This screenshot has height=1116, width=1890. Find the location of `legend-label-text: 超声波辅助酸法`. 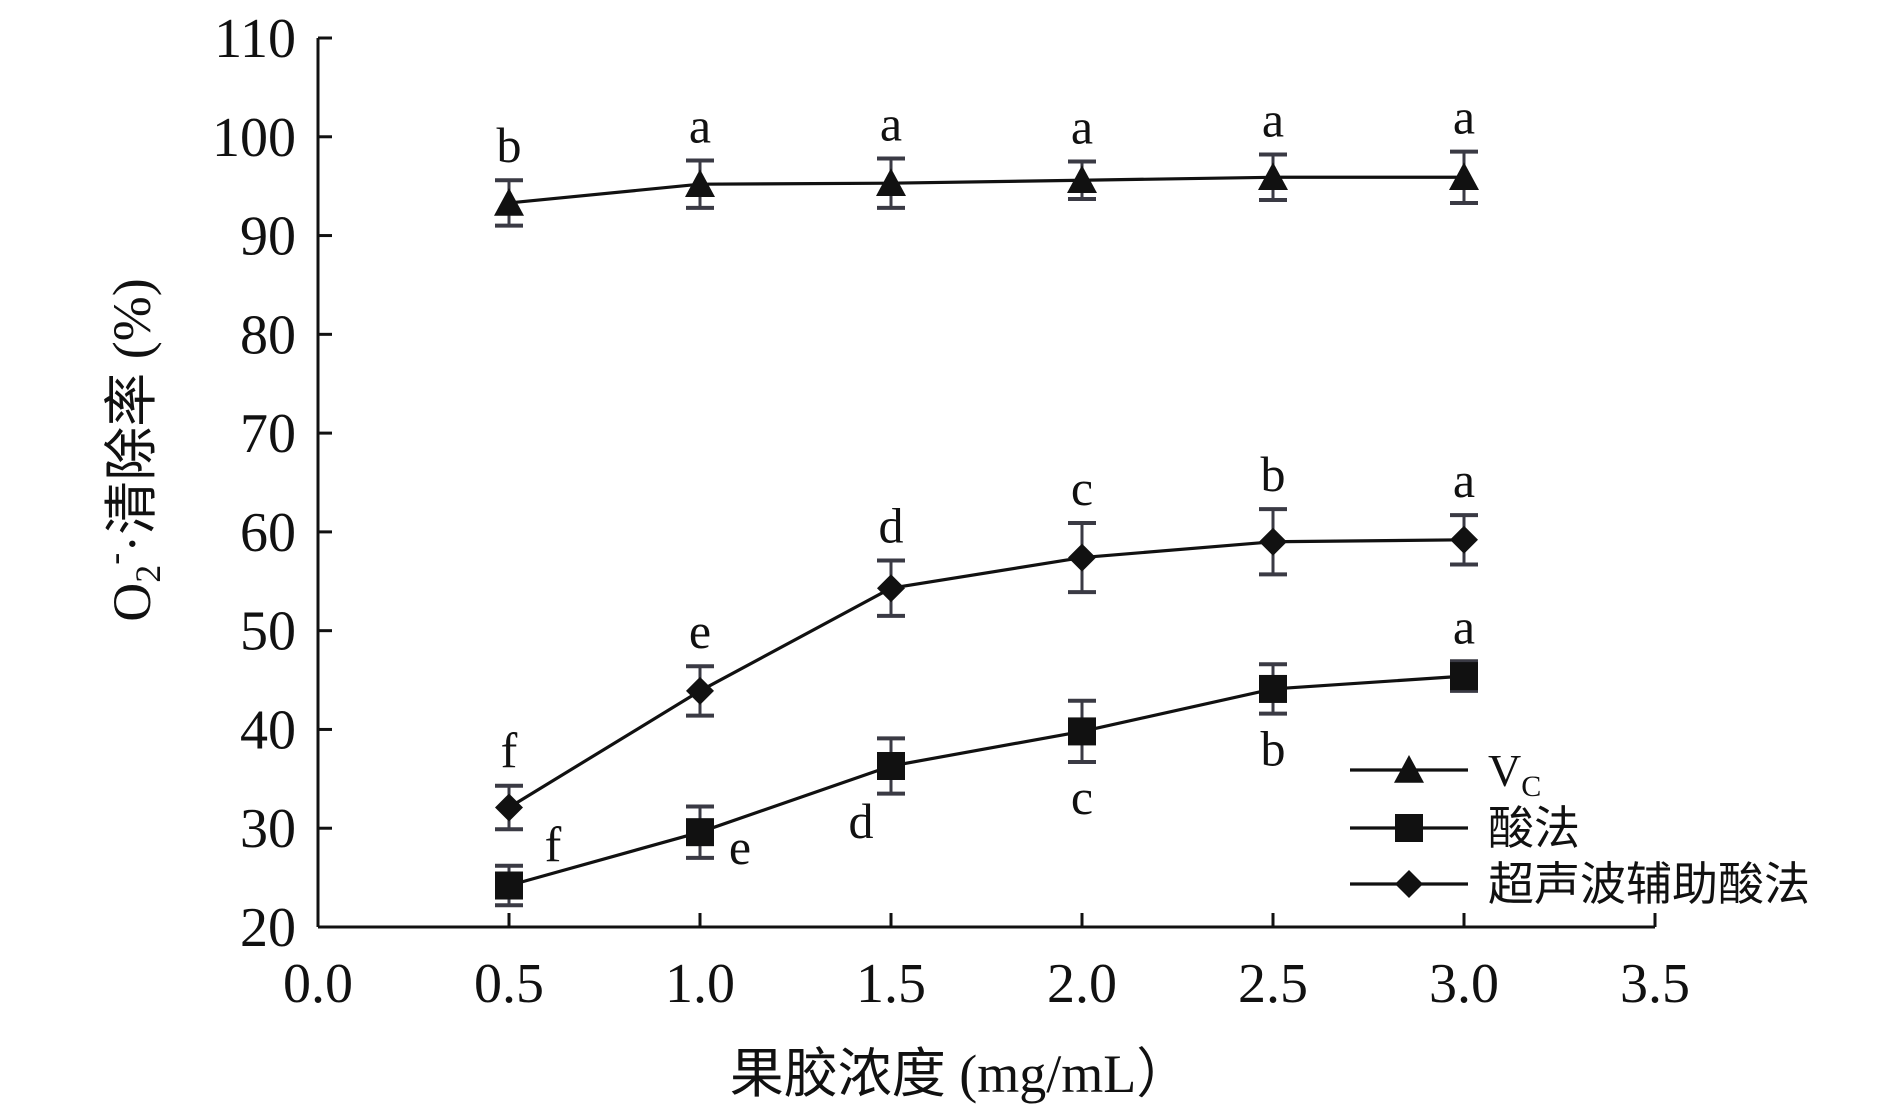

legend-label-text: 超声波辅助酸法 is located at coordinates (1649, 884).